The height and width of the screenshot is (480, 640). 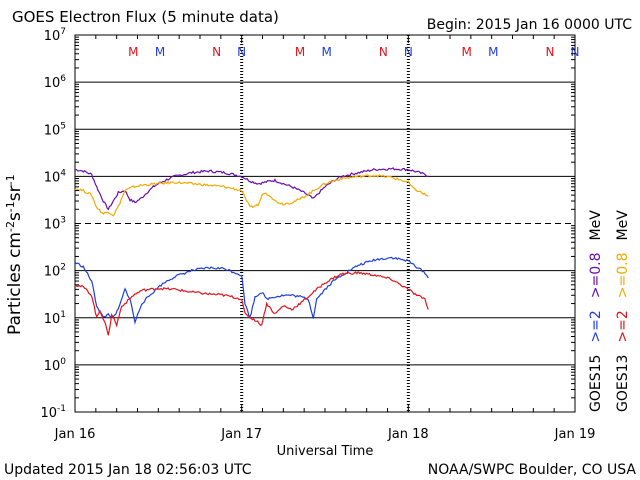 What do you see at coordinates (55, 35) in the screenshot?
I see `y-tick-label: 10⁷` at bounding box center [55, 35].